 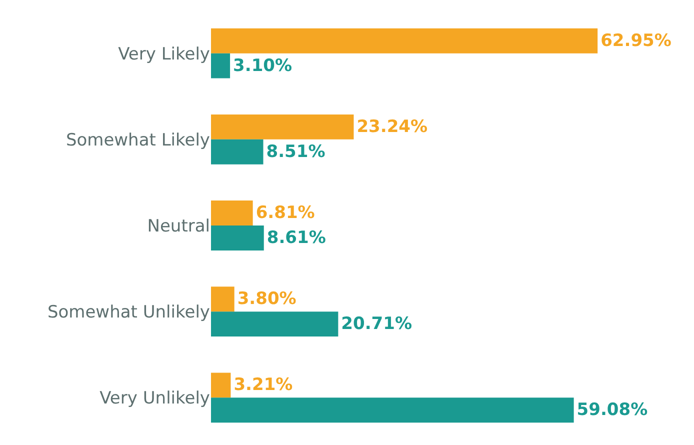 I want to click on y-tick-label: Somewhat Unlikely, so click(x=128, y=312).